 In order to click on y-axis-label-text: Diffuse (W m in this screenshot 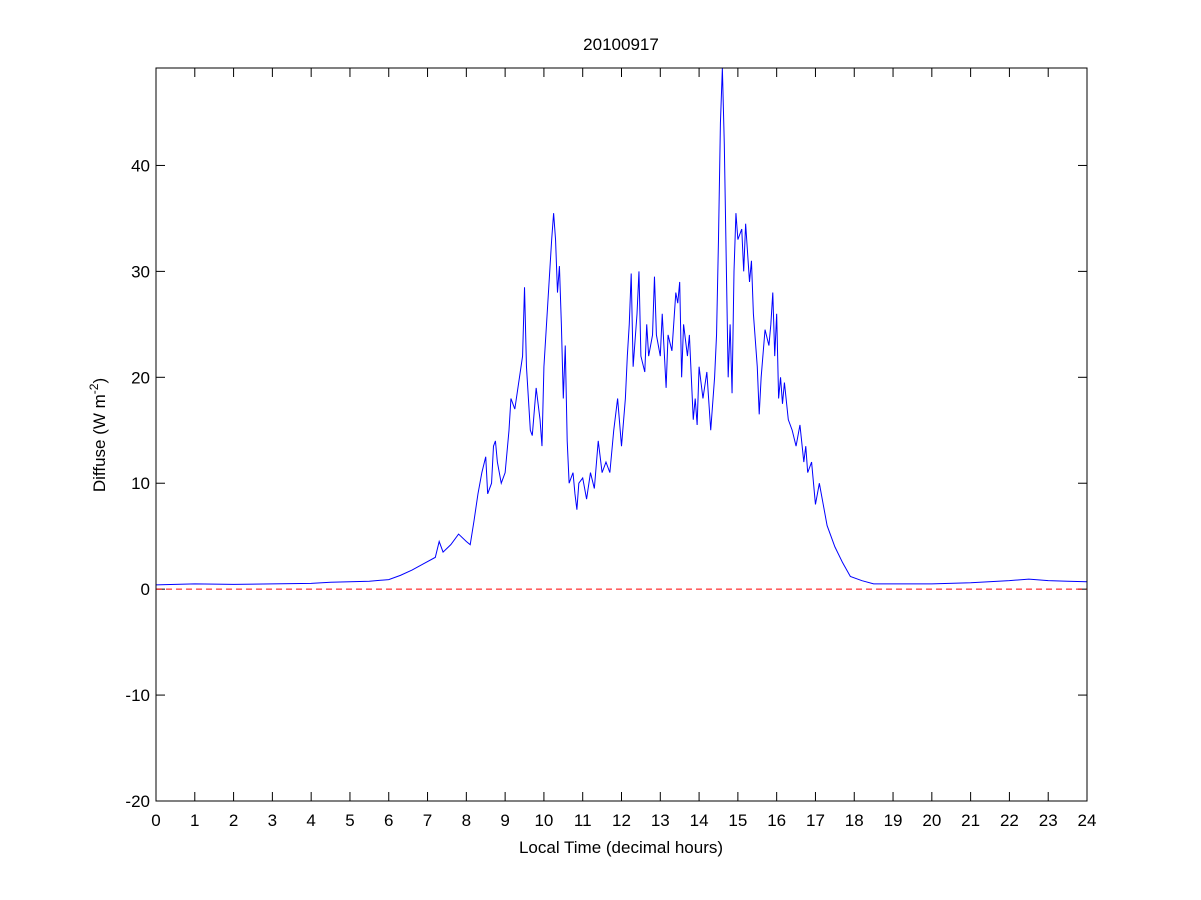, I will do `click(99, 443)`.